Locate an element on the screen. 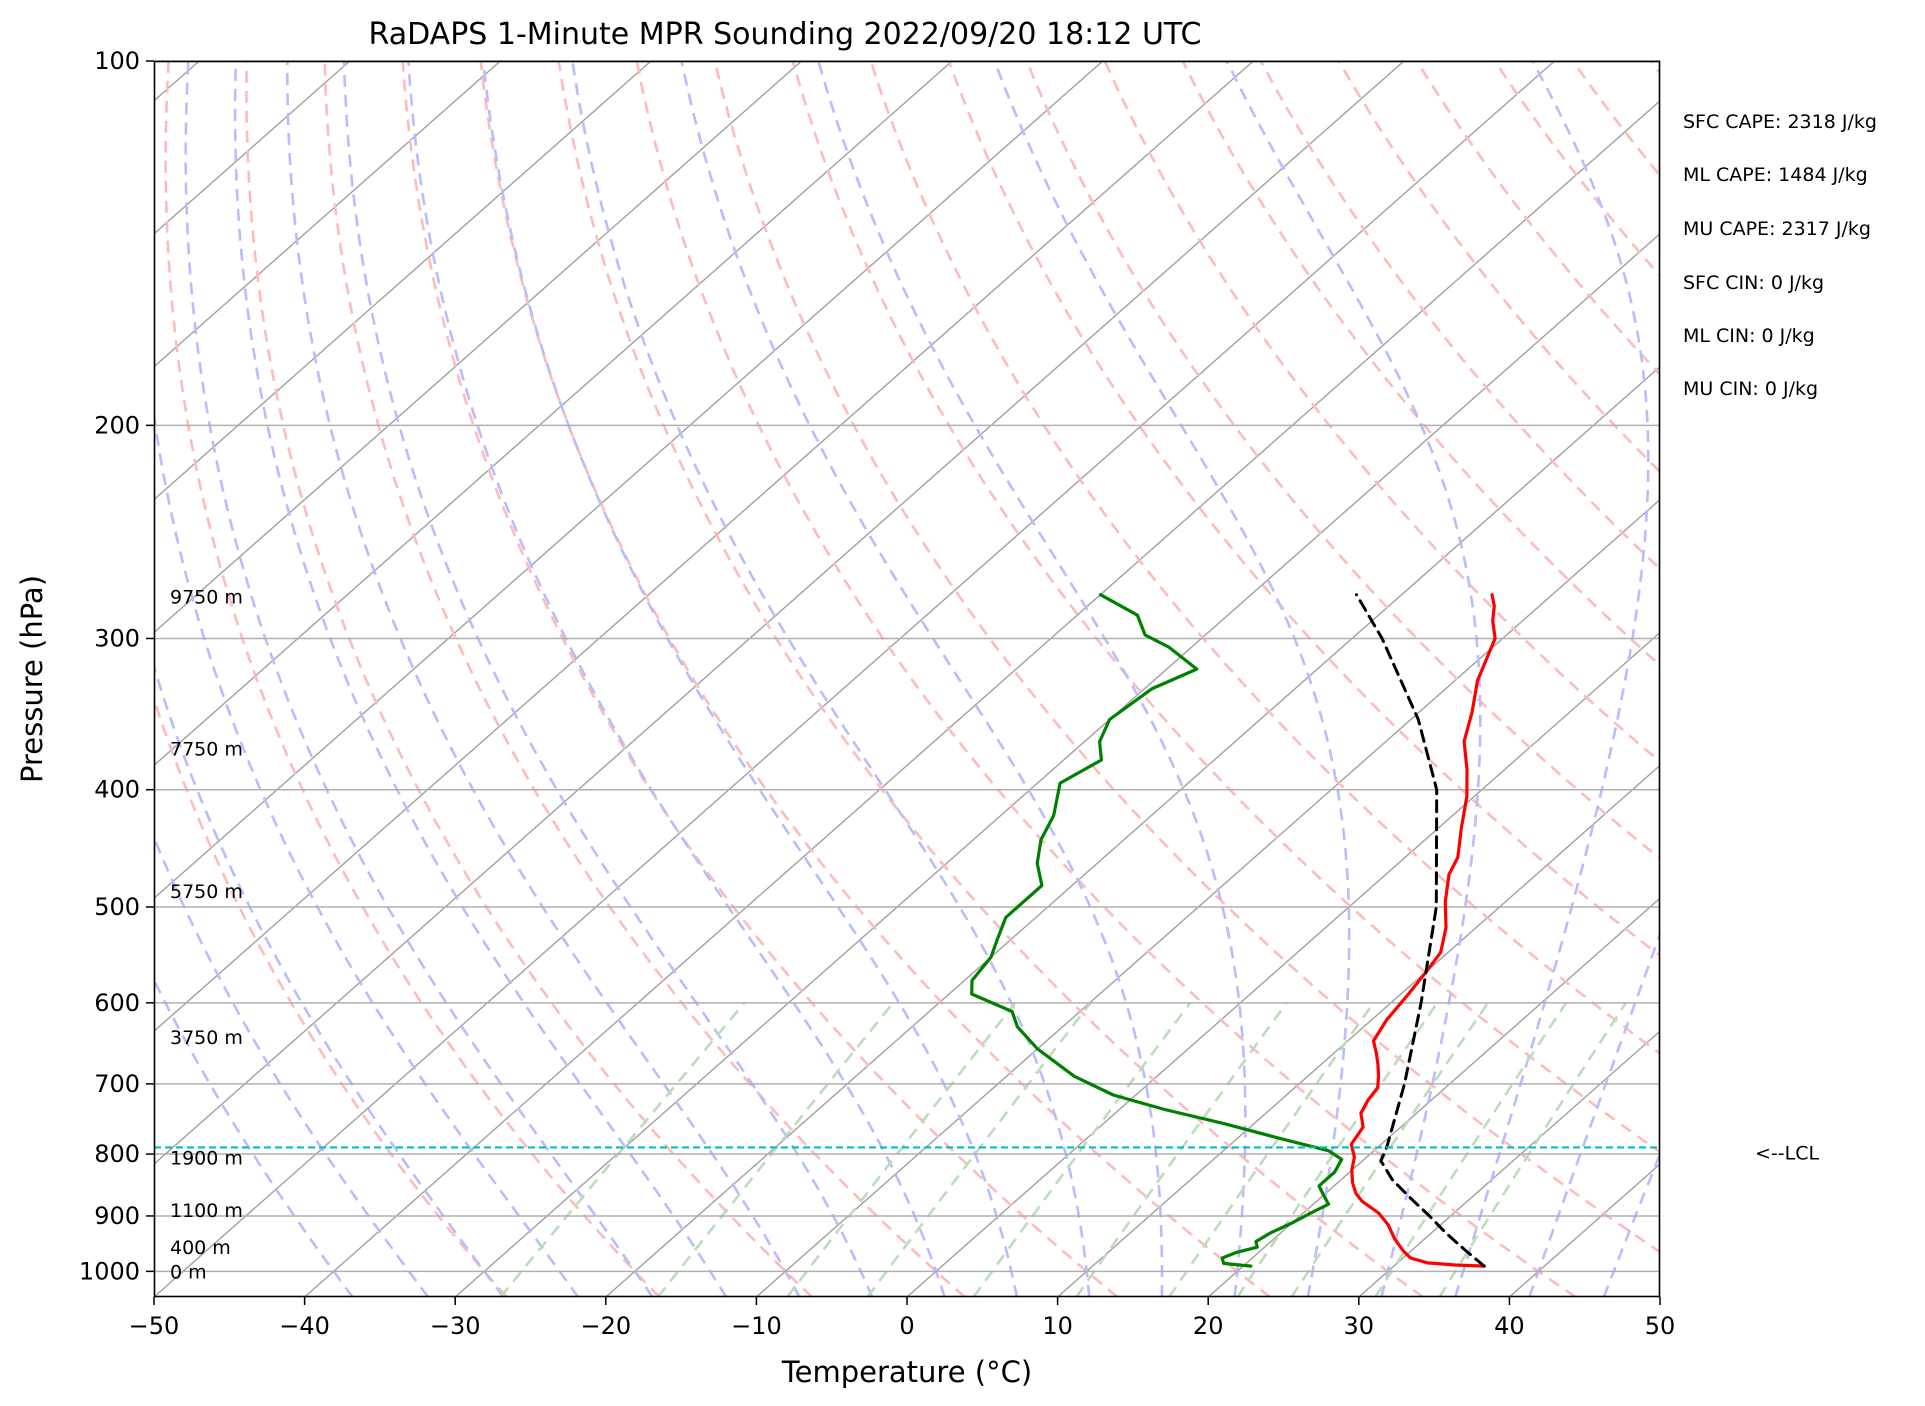 The image size is (1925, 1406). x-tick-label: −40 is located at coordinates (304, 1326).